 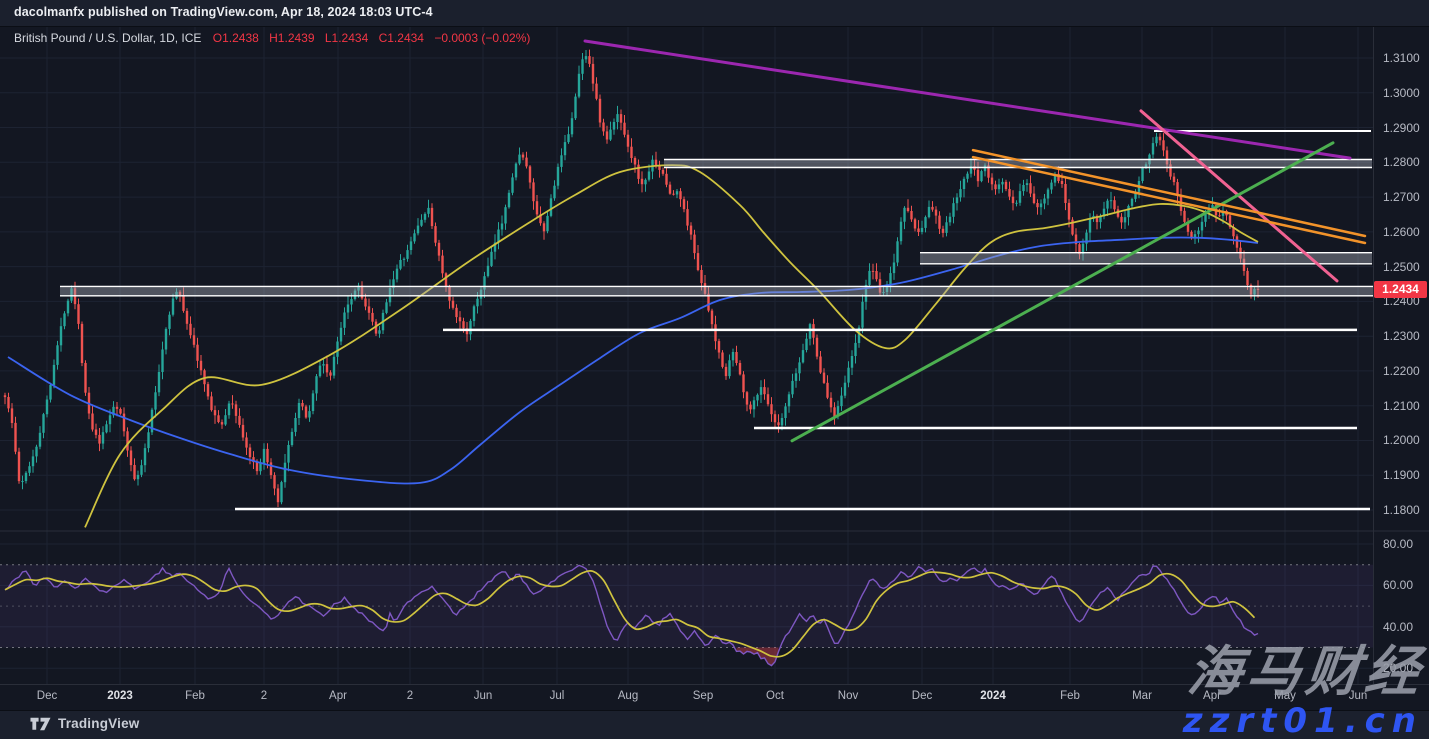 What do you see at coordinates (714, 724) in the screenshot?
I see `footer: TradingView` at bounding box center [714, 724].